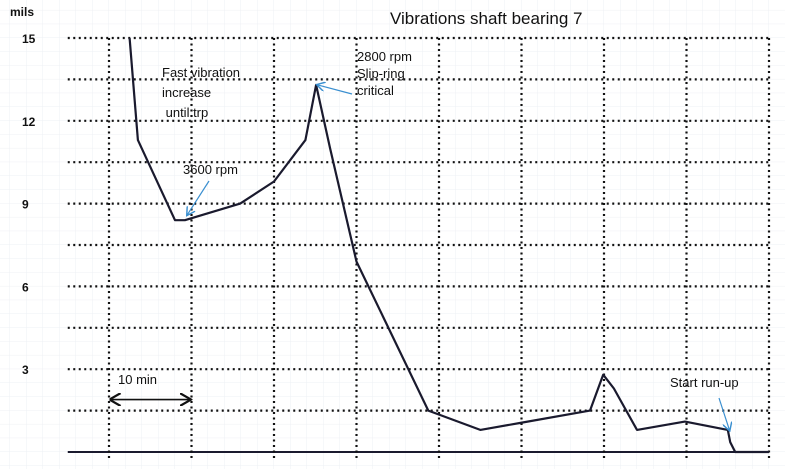  Describe the element at coordinates (210, 169) in the screenshot. I see `annotation-text: 3600 rpm` at that location.